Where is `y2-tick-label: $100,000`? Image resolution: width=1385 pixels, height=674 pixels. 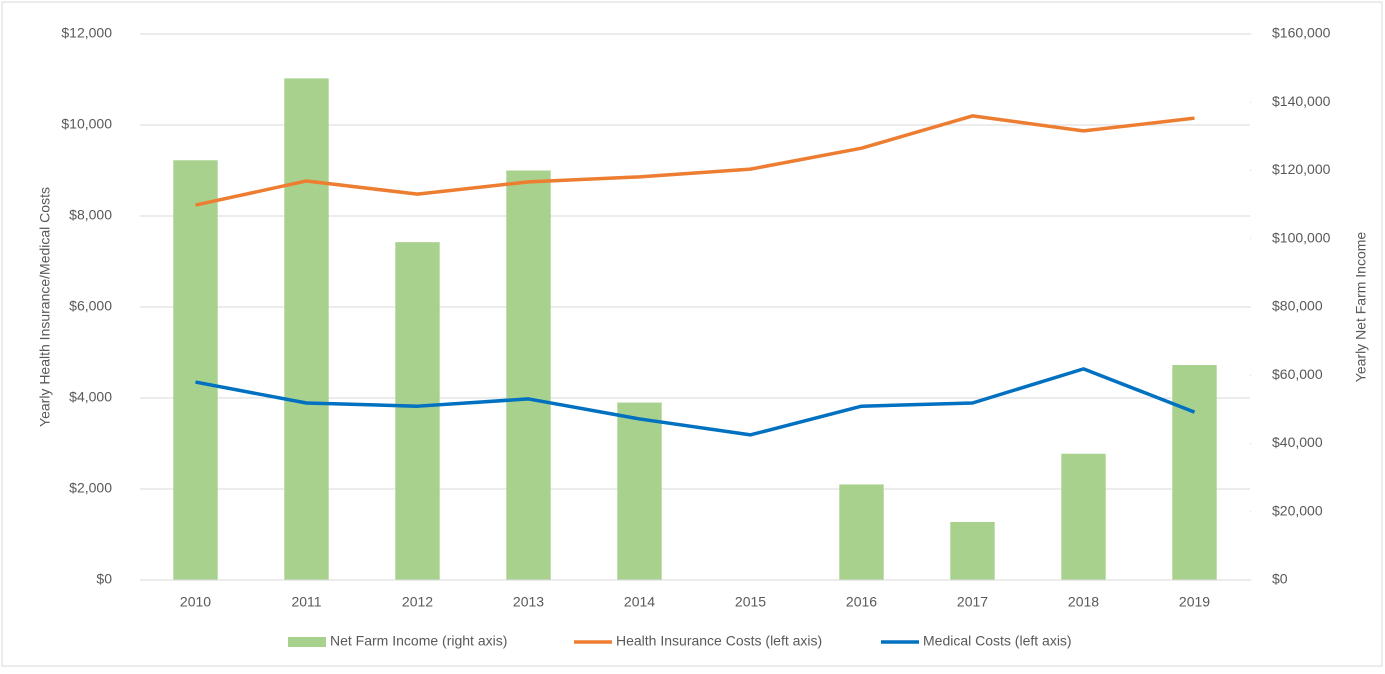
y2-tick-label: $100,000 is located at coordinates (1301, 237).